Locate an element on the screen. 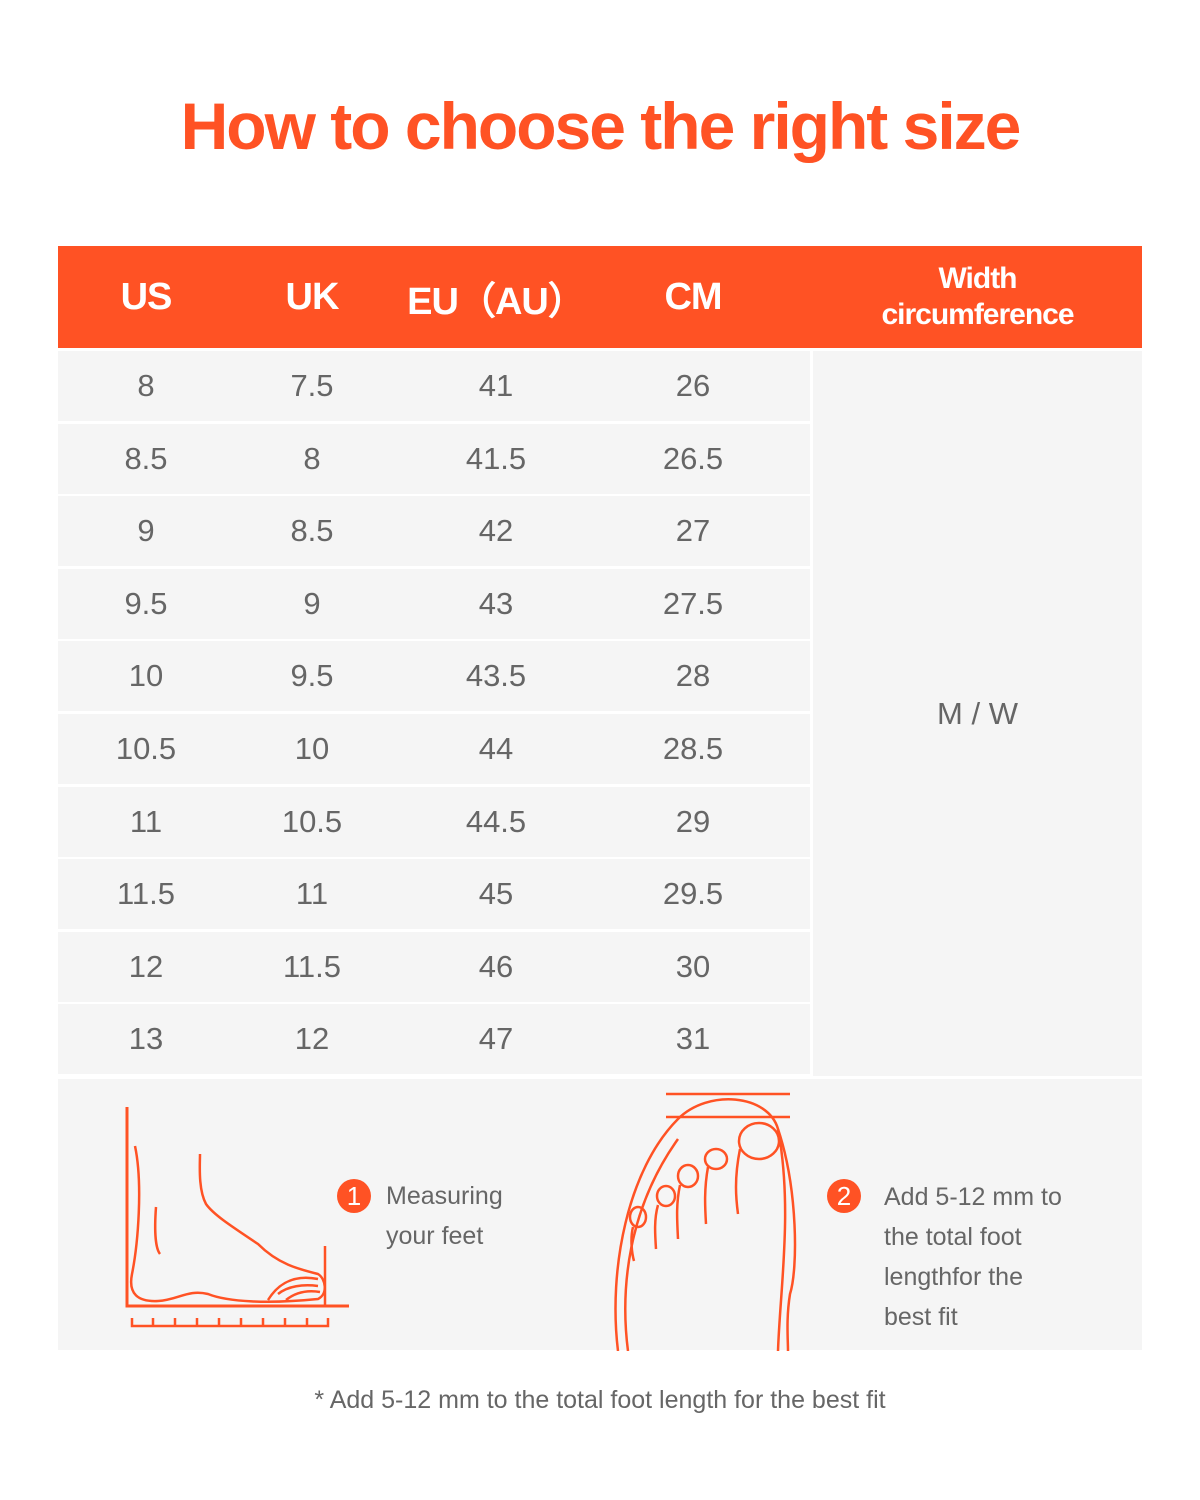 The width and height of the screenshot is (1200, 1500). table-row: 12 11.5 46 30 is located at coordinates (434, 966).